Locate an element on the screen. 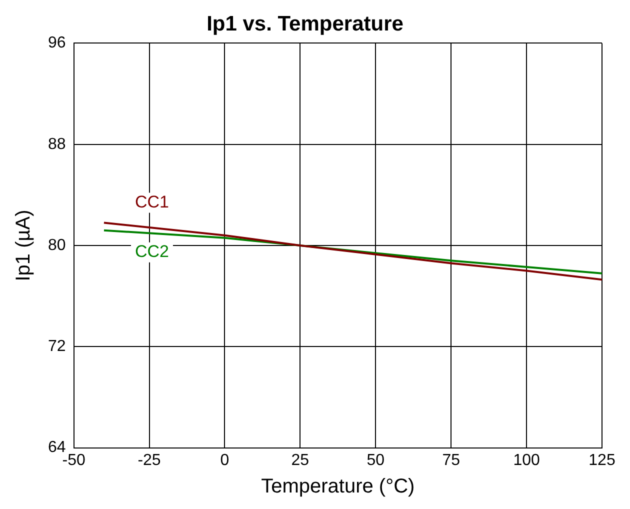 The width and height of the screenshot is (630, 509). y-tick-label: 72 is located at coordinates (57, 347).